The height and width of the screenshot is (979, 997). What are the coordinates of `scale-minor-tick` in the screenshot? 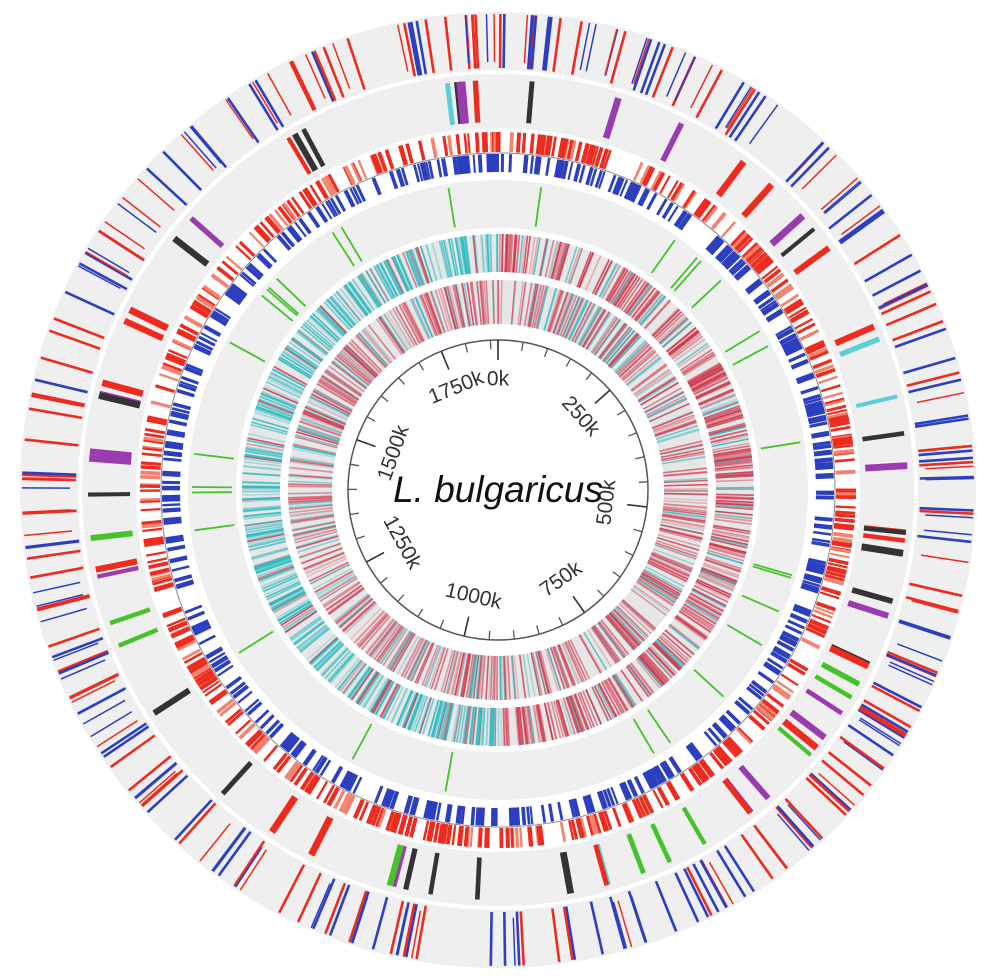 It's located at (489, 635).